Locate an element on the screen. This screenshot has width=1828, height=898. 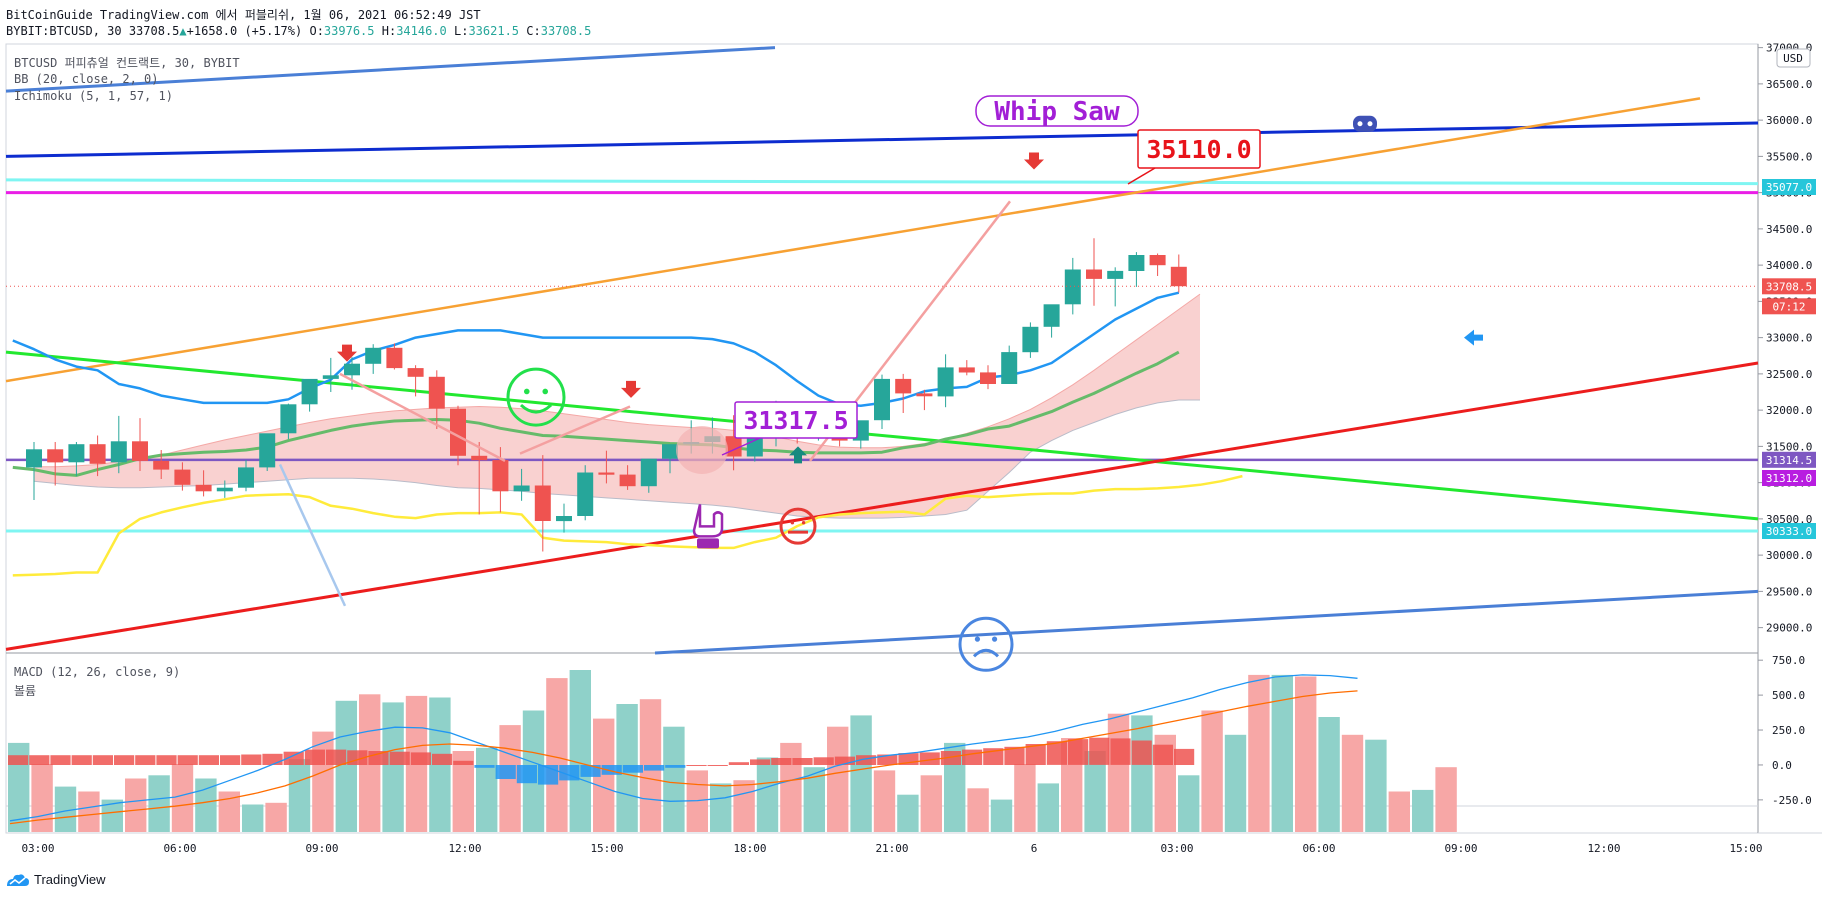
robot-eye is located at coordinates (1370, 124).